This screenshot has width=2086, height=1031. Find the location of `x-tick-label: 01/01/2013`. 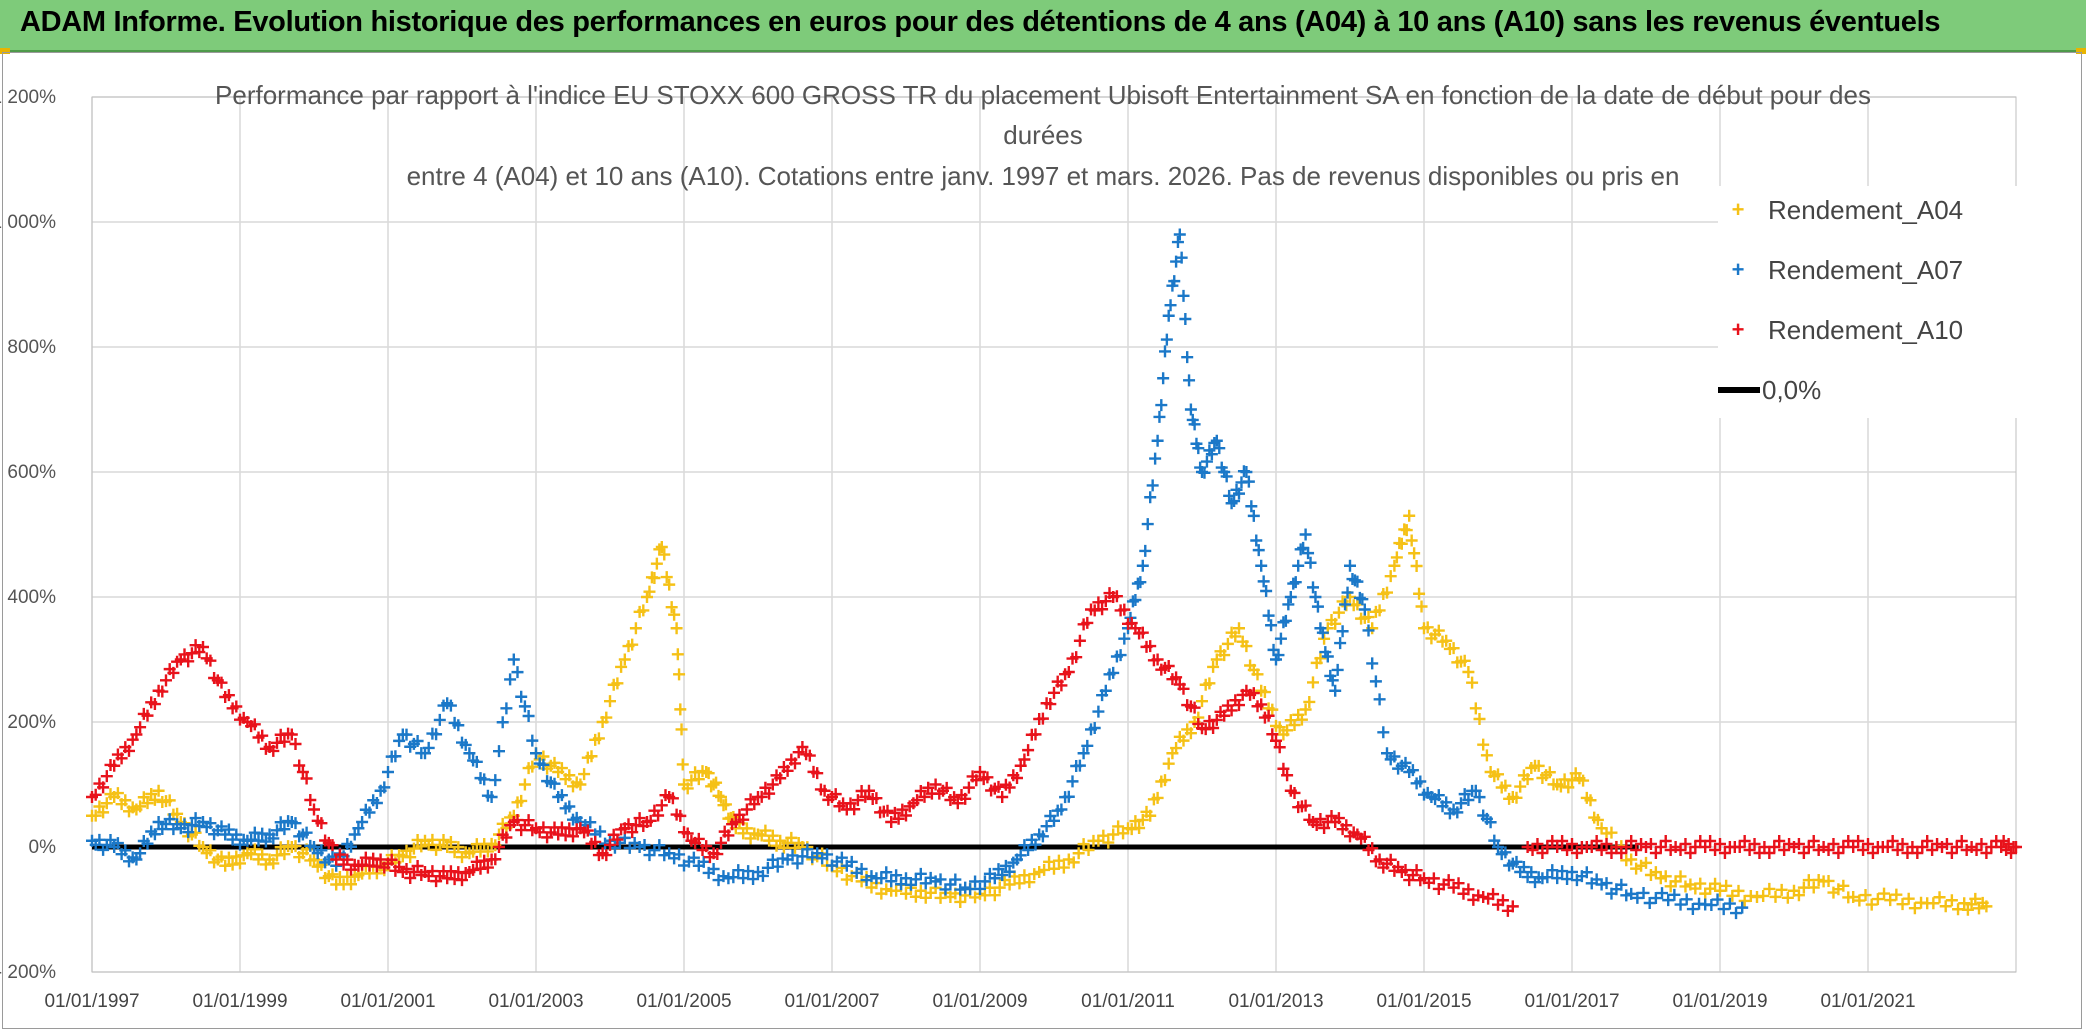

x-tick-label: 01/01/2013 is located at coordinates (1275, 1001).